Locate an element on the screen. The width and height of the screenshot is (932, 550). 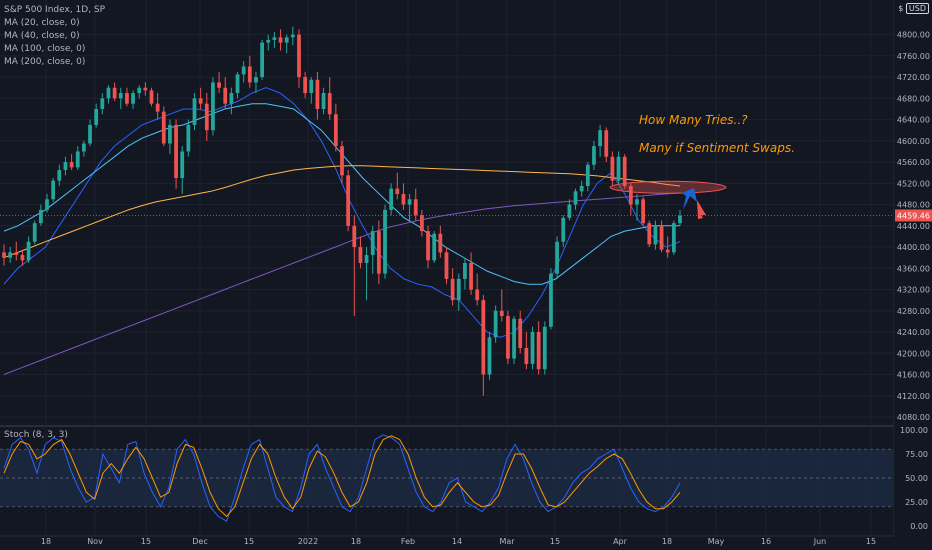
time-tick-label: 14 is located at coordinates (457, 541).